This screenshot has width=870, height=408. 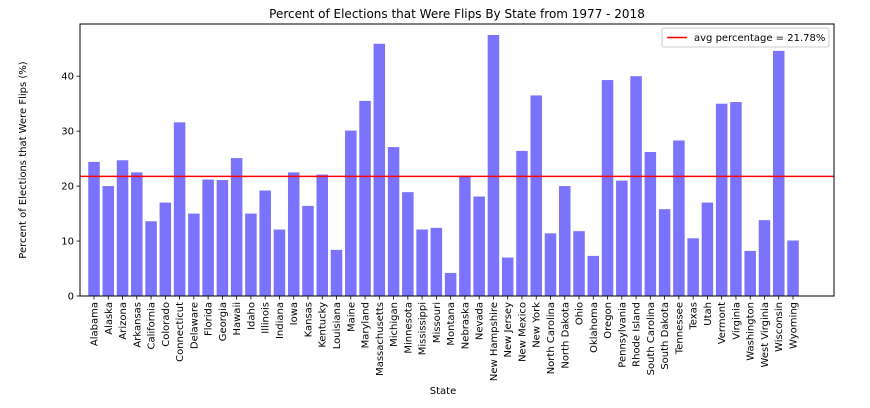 What do you see at coordinates (379, 169) in the screenshot?
I see `bar-massachusetts` at bounding box center [379, 169].